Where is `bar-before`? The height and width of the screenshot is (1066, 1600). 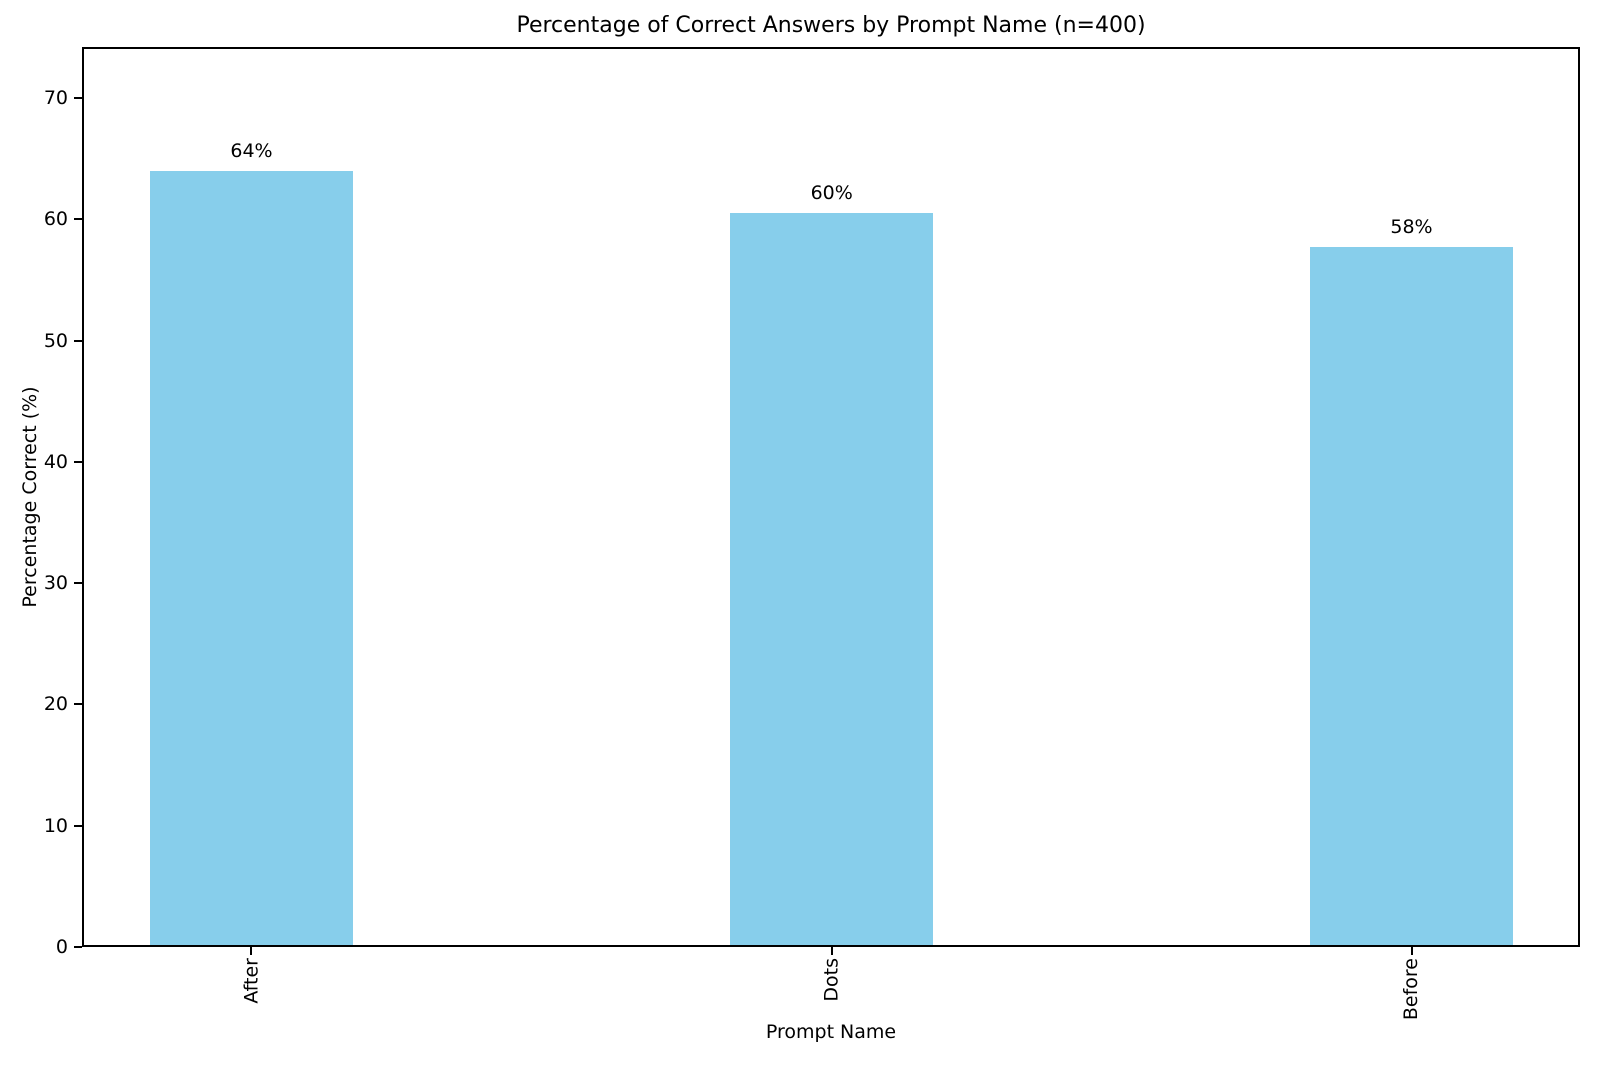
bar-before is located at coordinates (1411, 596).